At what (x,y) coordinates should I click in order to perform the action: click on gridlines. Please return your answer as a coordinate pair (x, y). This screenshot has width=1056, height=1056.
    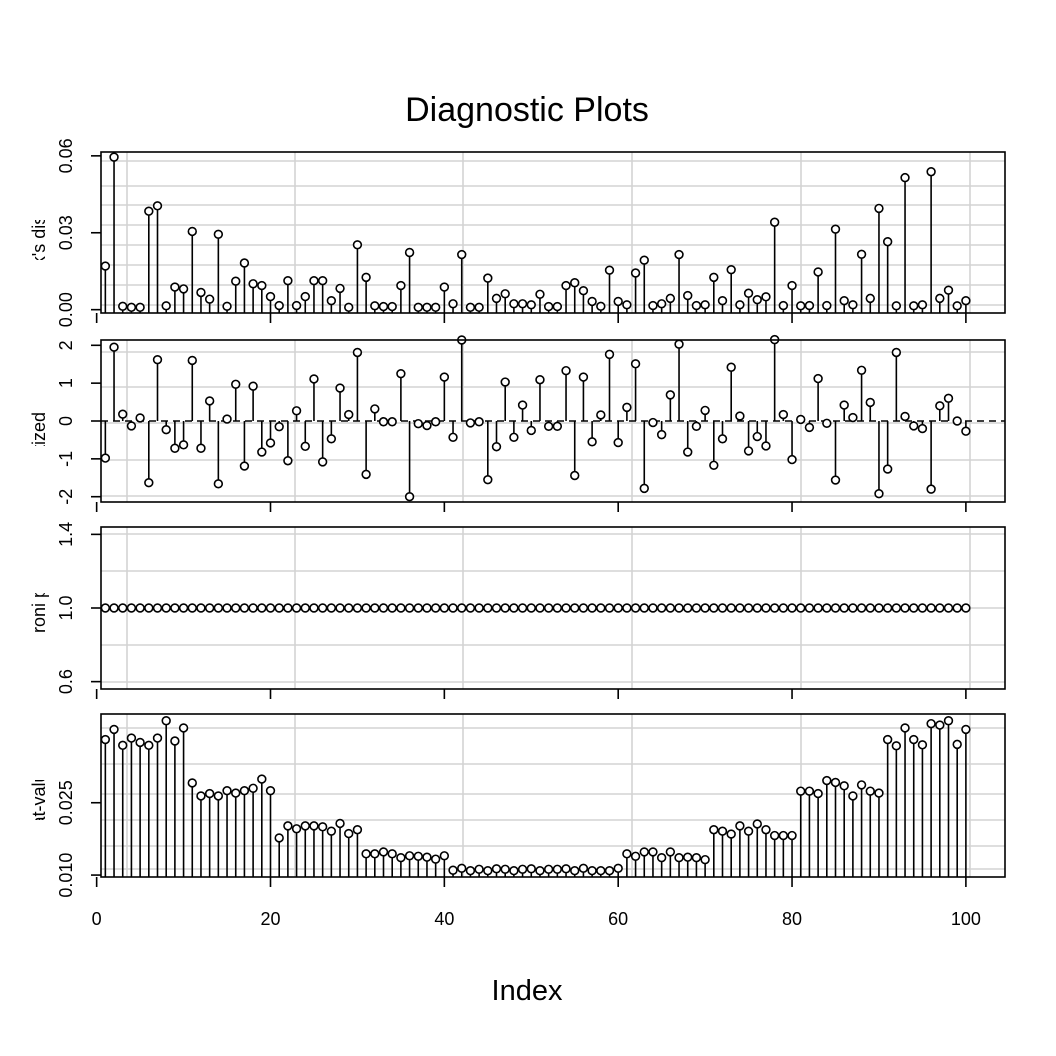
    Looking at the image, I should click on (553, 232).